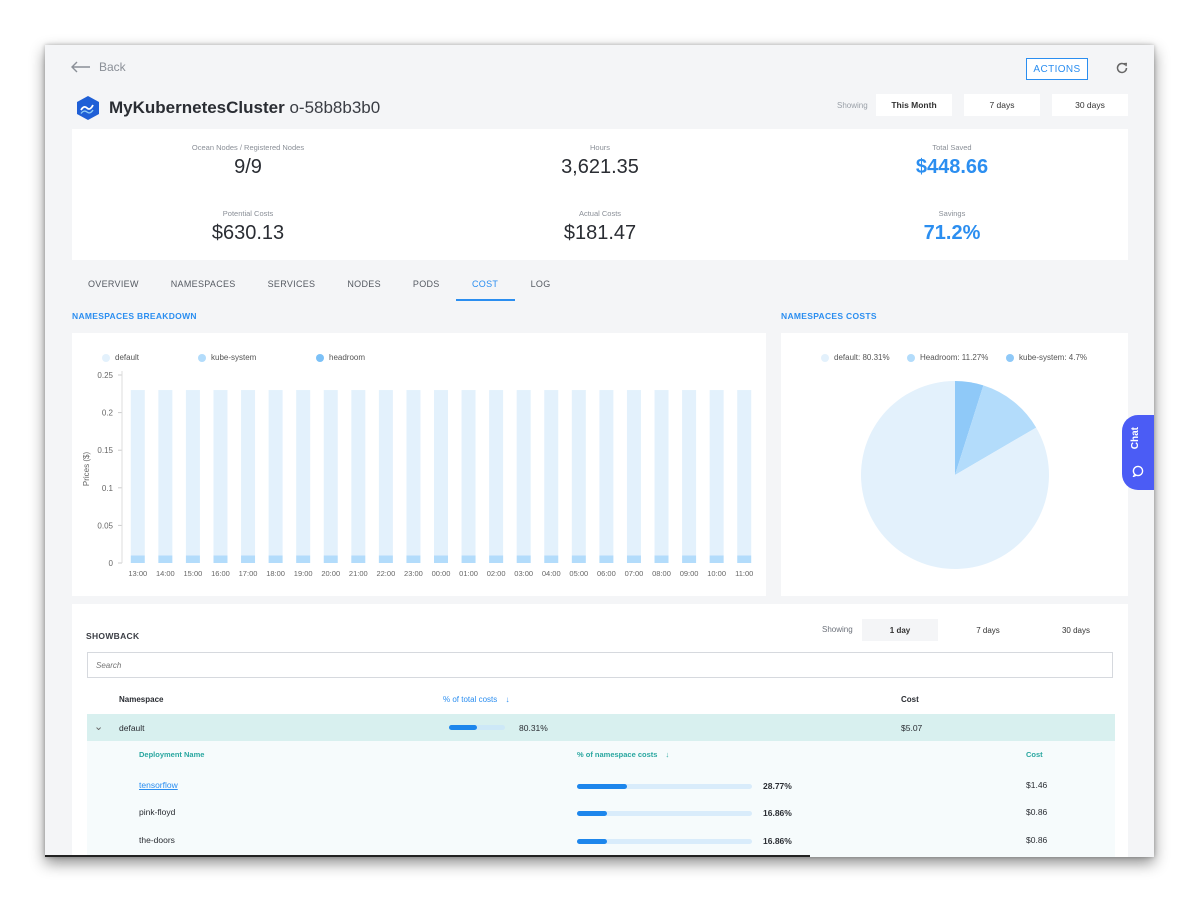 This screenshot has width=1200, height=903. Describe the element at coordinates (1046, 357) in the screenshot. I see `pie-legend-kube-system: kube-system: 4.7%` at that location.